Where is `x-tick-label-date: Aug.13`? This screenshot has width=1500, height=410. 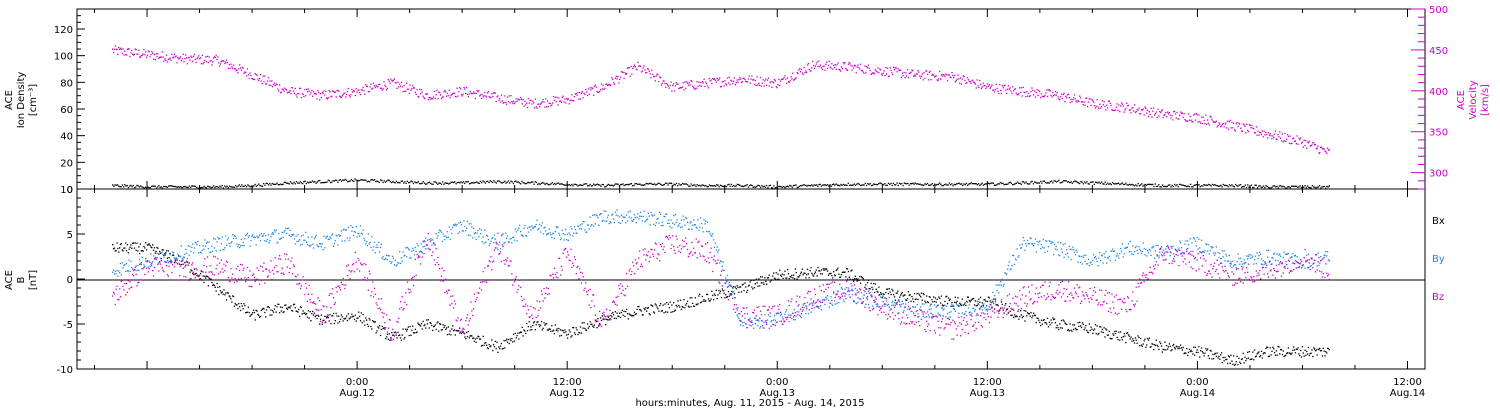
x-tick-label-date: Aug.13 is located at coordinates (777, 393).